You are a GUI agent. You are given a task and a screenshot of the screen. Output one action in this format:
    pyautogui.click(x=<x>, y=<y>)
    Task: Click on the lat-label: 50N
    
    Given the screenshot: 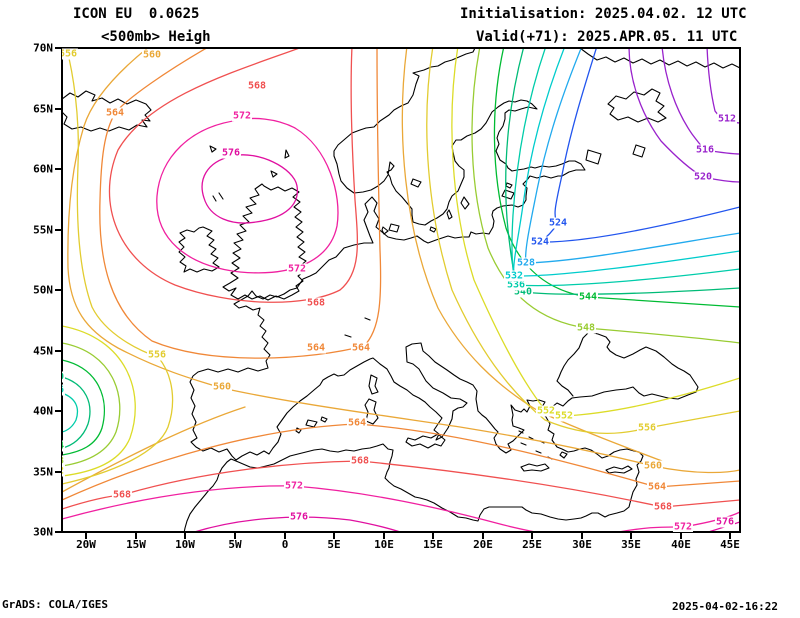 What is the action you would take?
    pyautogui.click(x=43, y=290)
    